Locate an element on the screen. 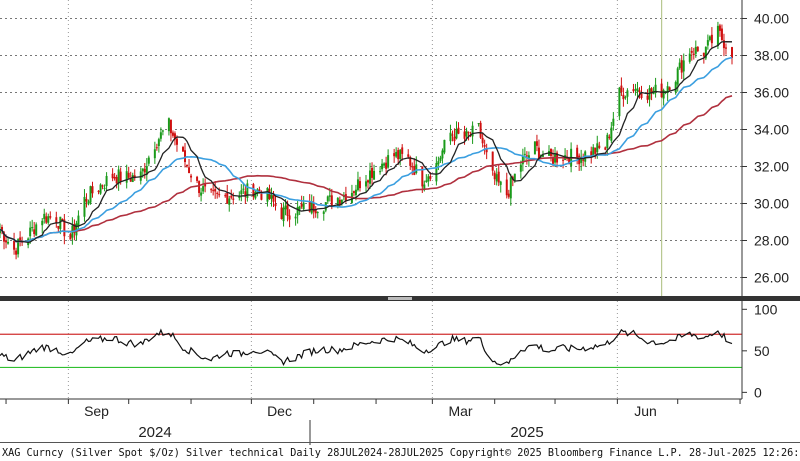 This screenshot has height=461, width=800. price-y-tick-label: 28.00 is located at coordinates (771, 241).